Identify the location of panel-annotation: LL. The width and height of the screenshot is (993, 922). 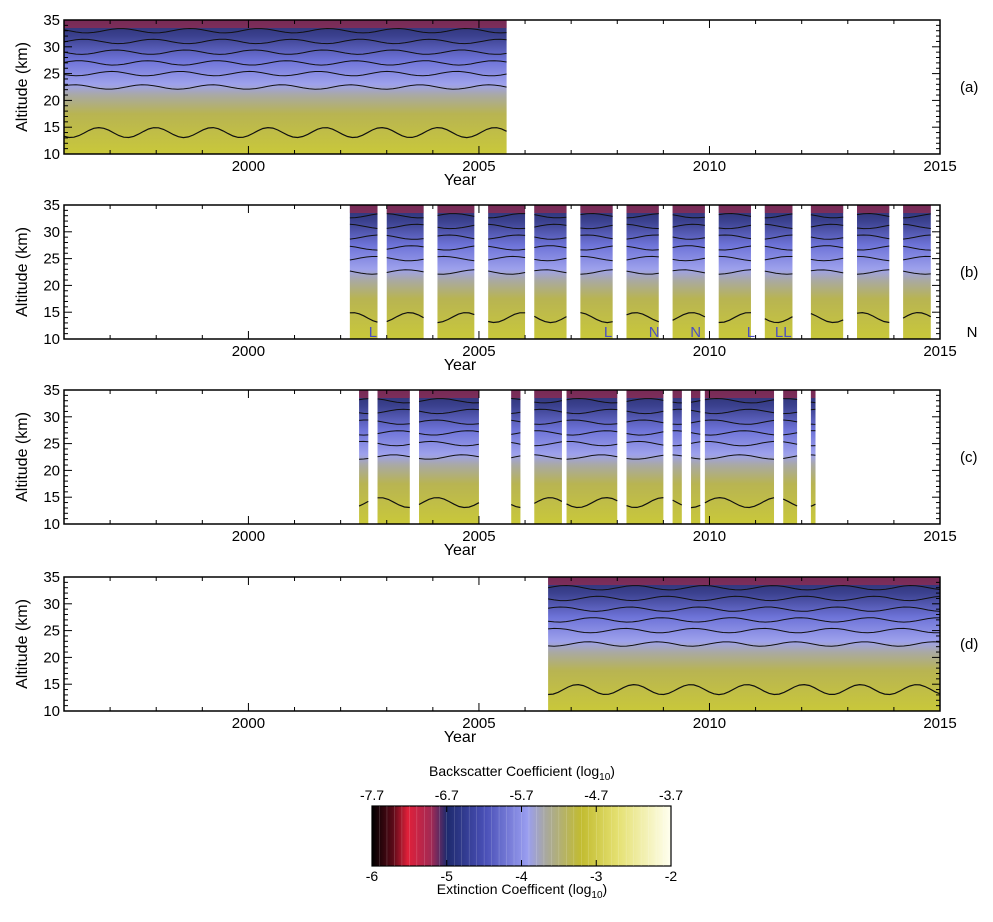
(783, 332).